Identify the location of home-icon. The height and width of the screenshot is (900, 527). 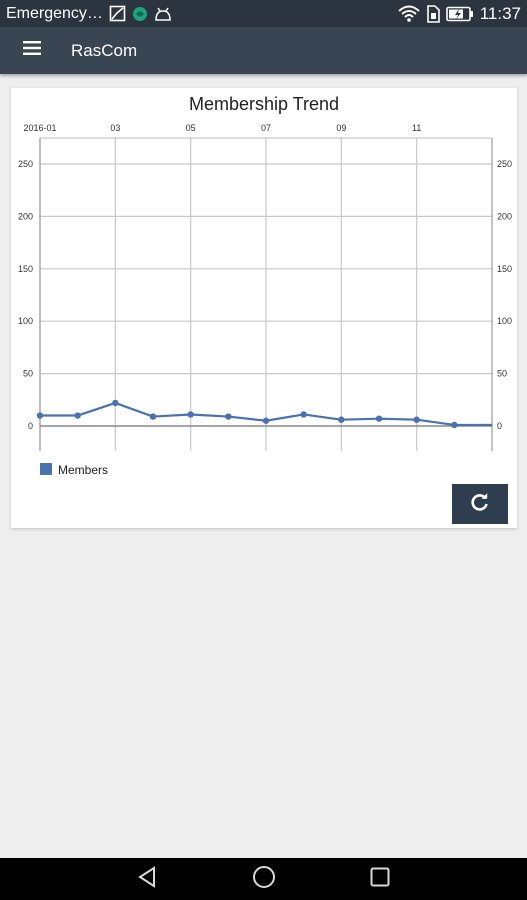
(264, 879).